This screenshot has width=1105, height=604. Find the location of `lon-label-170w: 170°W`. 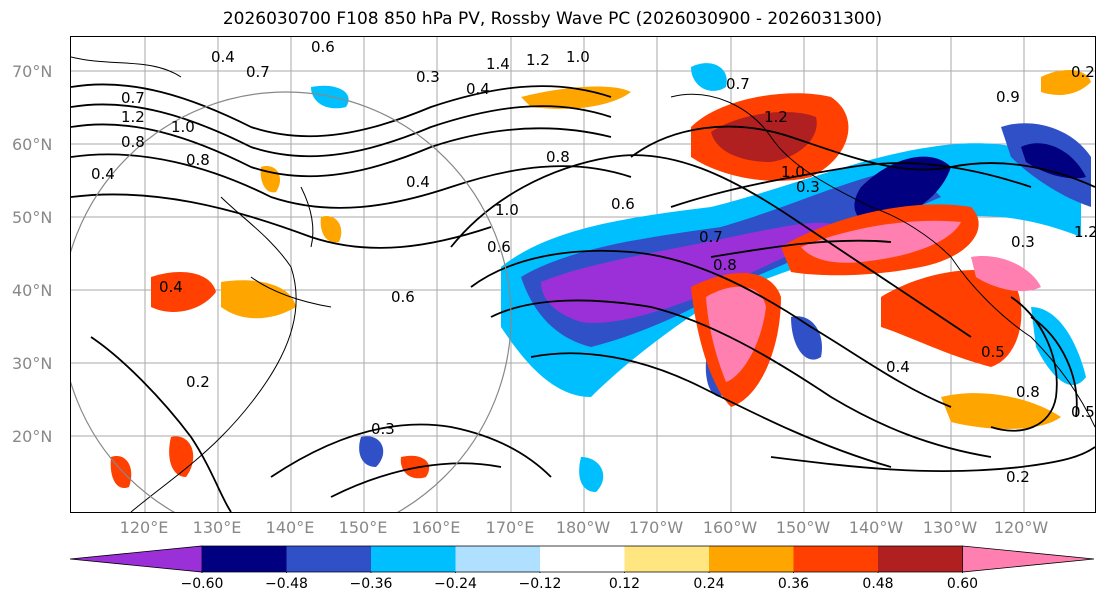

lon-label-170w: 170°W is located at coordinates (656, 527).